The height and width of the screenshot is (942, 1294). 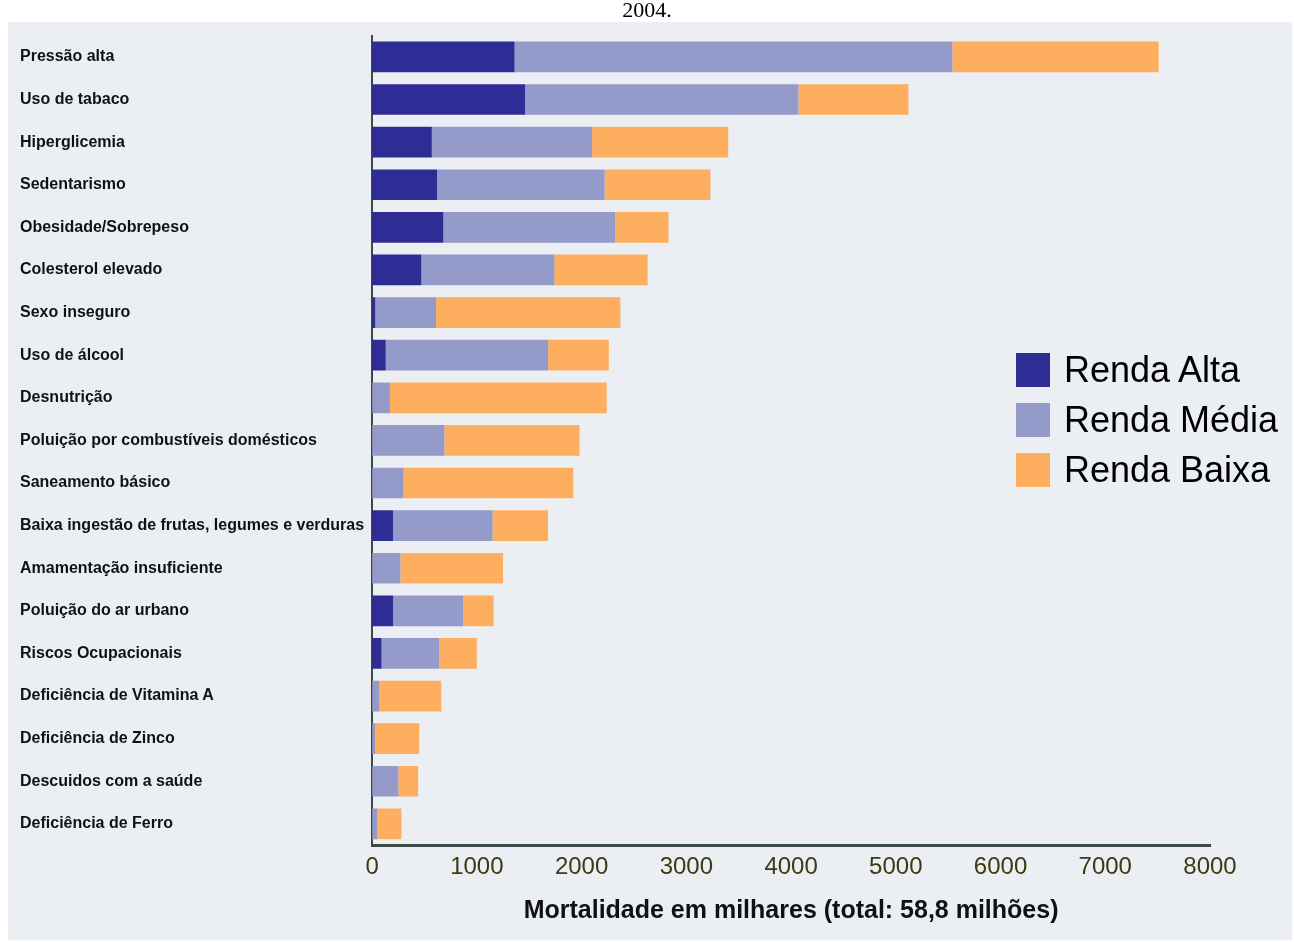 What do you see at coordinates (581, 866) in the screenshot?
I see `x-tick-label: 2000` at bounding box center [581, 866].